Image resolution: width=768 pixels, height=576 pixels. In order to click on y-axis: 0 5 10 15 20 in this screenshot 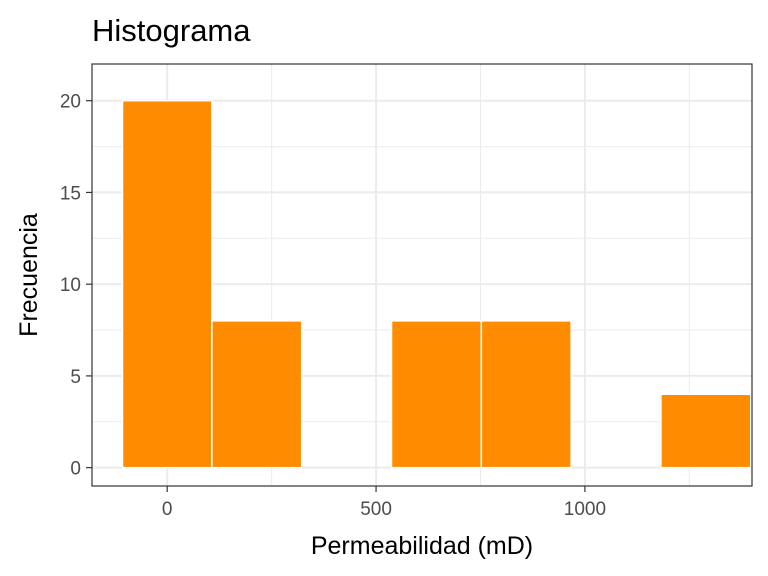, I will do `click(76, 286)`.